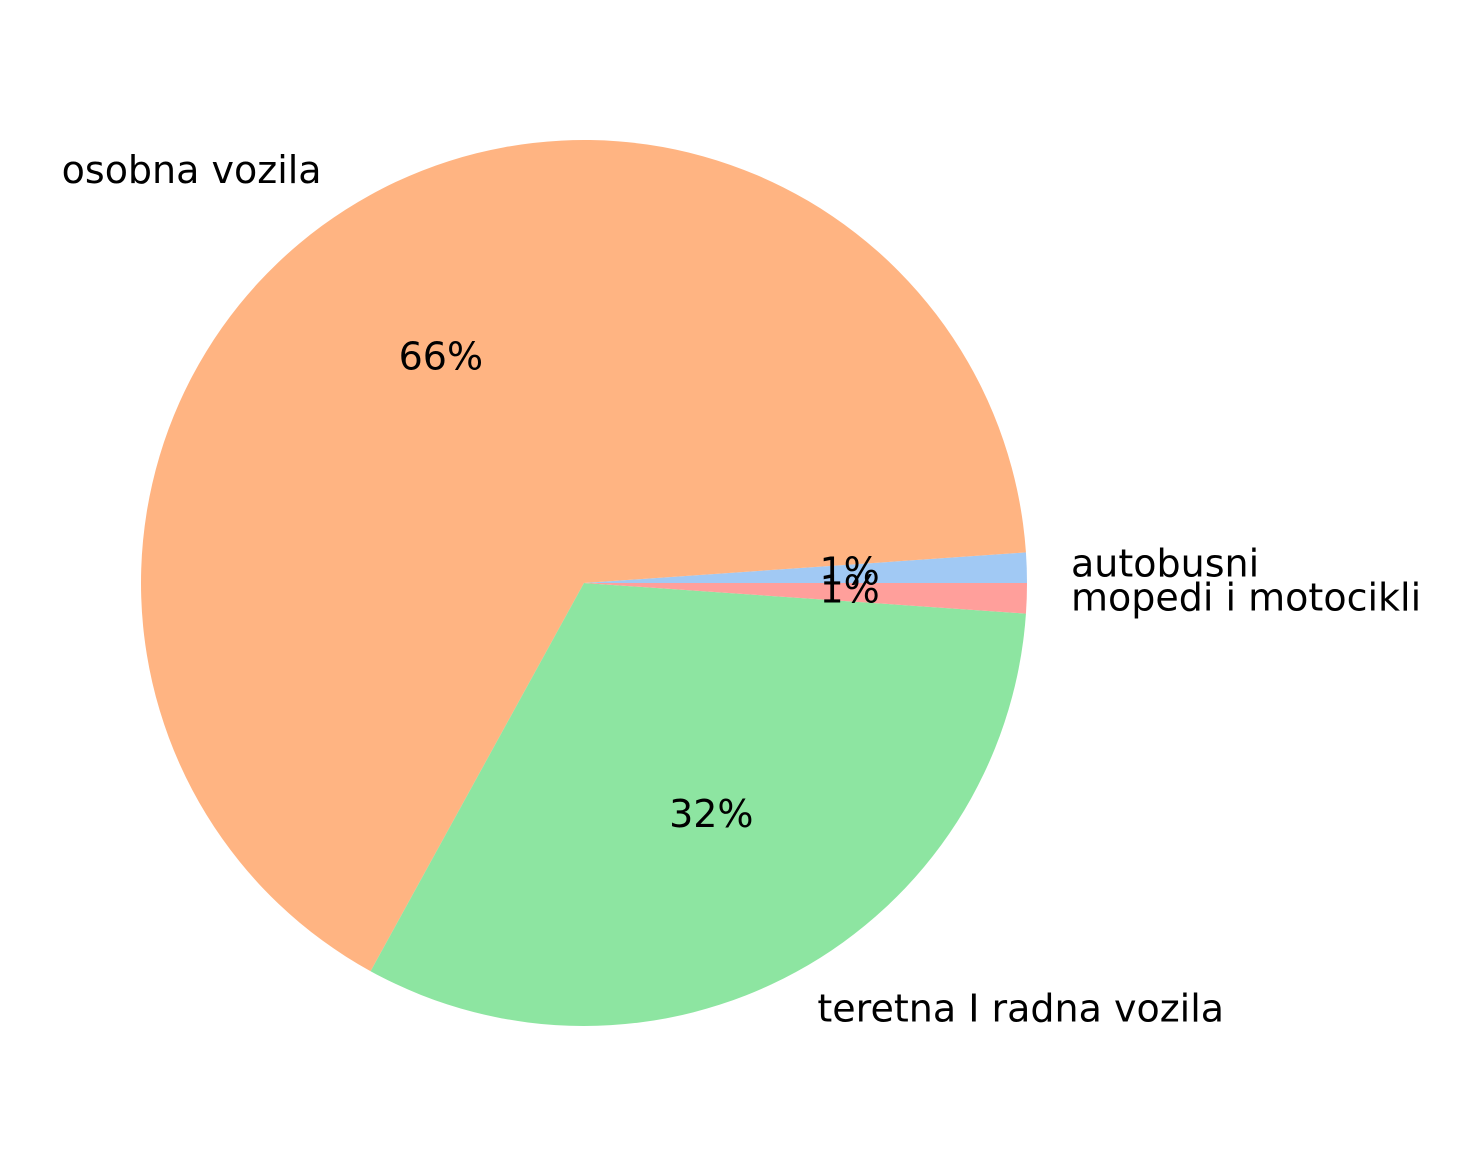 The width and height of the screenshot is (1484, 1172). Describe the element at coordinates (192, 170) in the screenshot. I see `slice-label-1: osobna vozila` at that location.